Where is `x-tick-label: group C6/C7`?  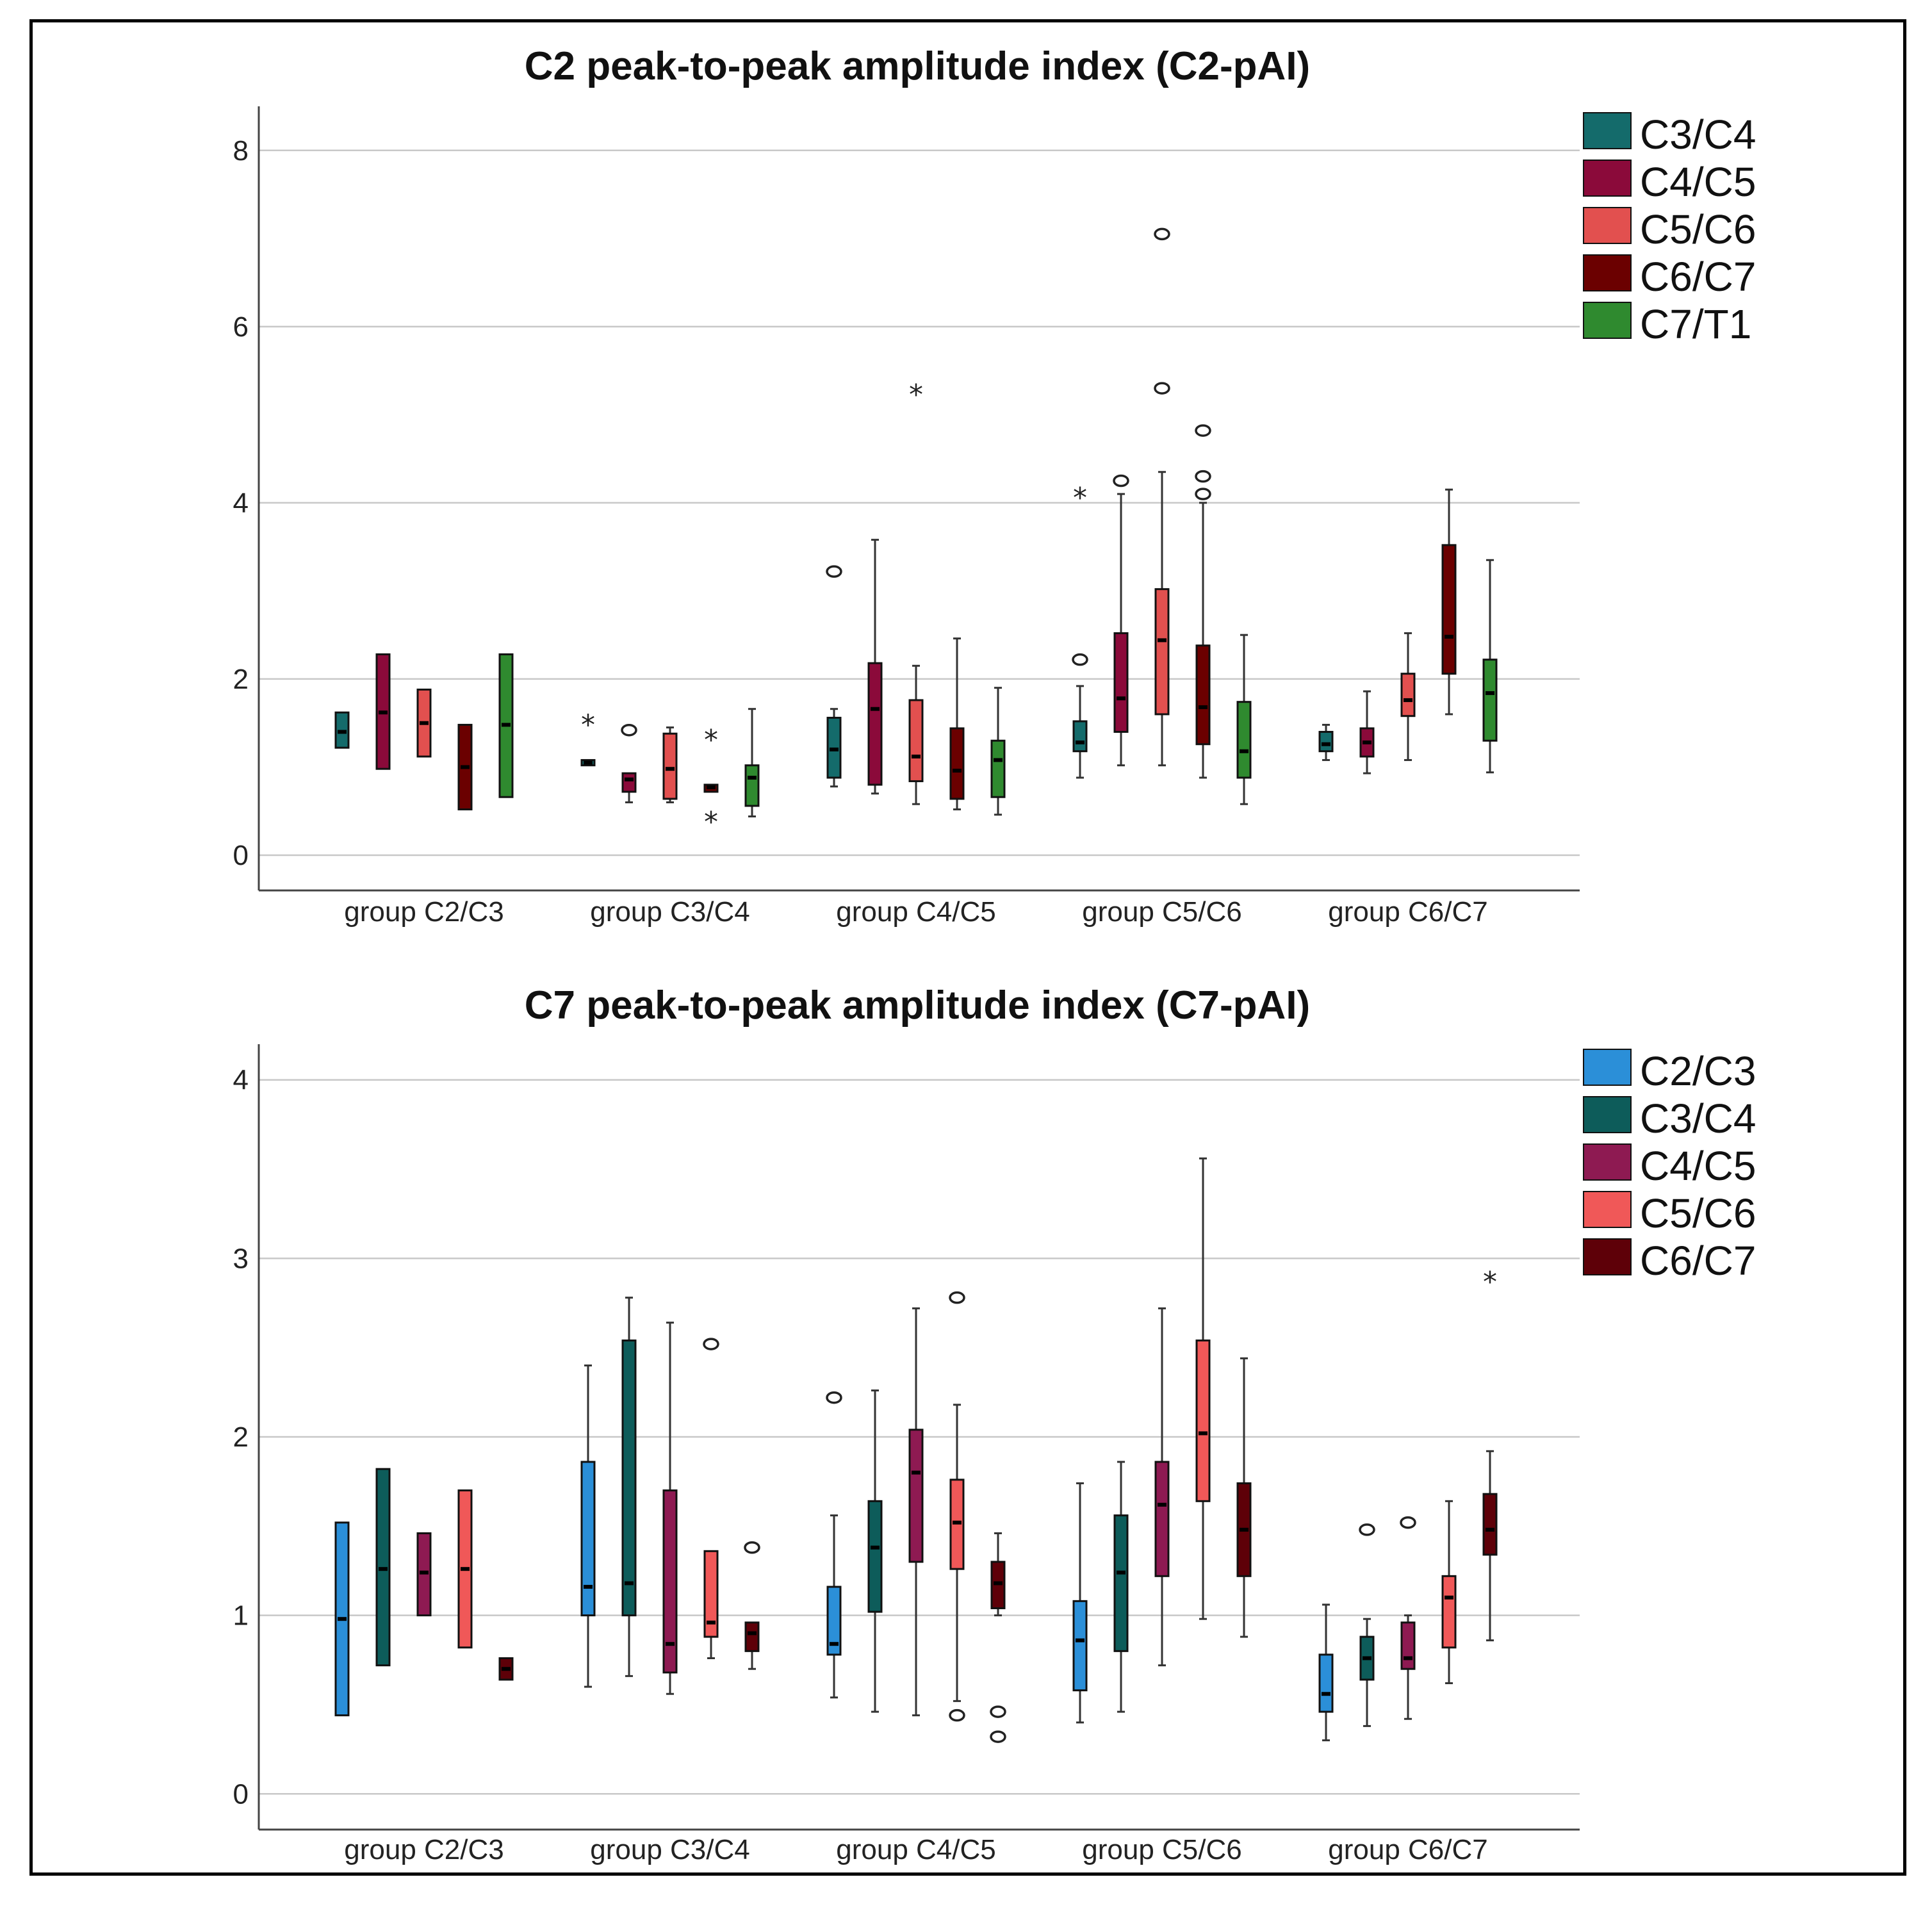 x-tick-label: group C6/C7 is located at coordinates (1407, 1849).